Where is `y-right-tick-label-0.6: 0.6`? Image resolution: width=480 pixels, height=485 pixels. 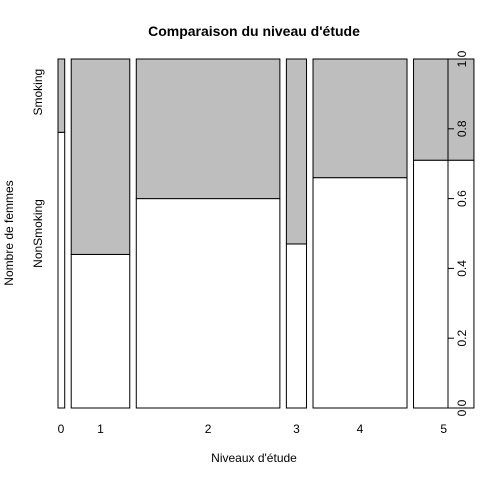 y-right-tick-label-0.6: 0.6 is located at coordinates (462, 198).